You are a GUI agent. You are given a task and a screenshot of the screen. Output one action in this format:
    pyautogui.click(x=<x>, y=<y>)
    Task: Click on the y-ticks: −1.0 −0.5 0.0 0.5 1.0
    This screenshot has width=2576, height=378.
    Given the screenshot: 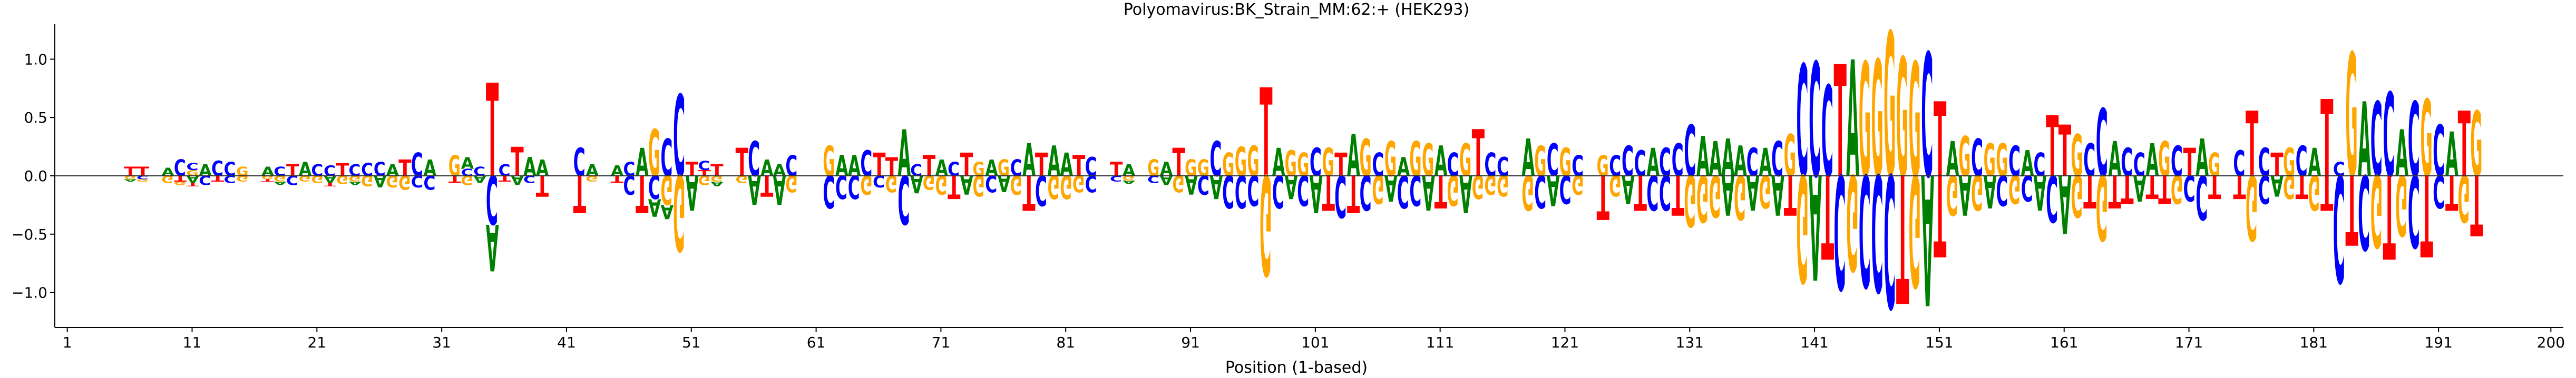 What is the action you would take?
    pyautogui.click(x=33, y=177)
    